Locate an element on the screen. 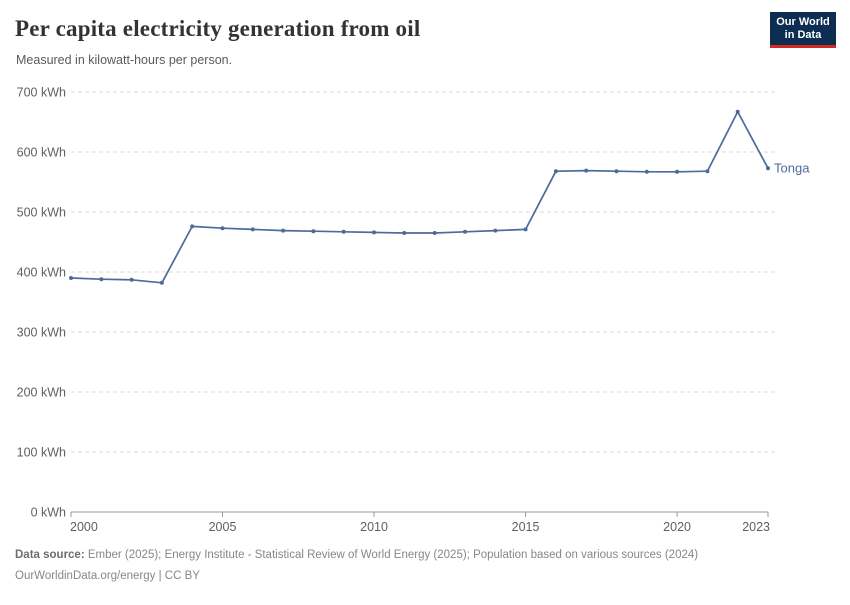 The image size is (850, 605). y-tick-label: 400 kWh is located at coordinates (41, 273).